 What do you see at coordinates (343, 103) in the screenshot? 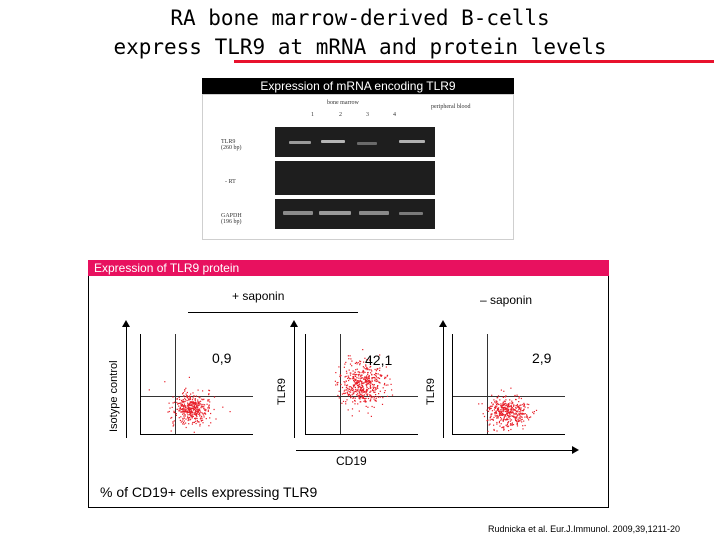
I see `group-bone-marrow: bone marrow` at bounding box center [343, 103].